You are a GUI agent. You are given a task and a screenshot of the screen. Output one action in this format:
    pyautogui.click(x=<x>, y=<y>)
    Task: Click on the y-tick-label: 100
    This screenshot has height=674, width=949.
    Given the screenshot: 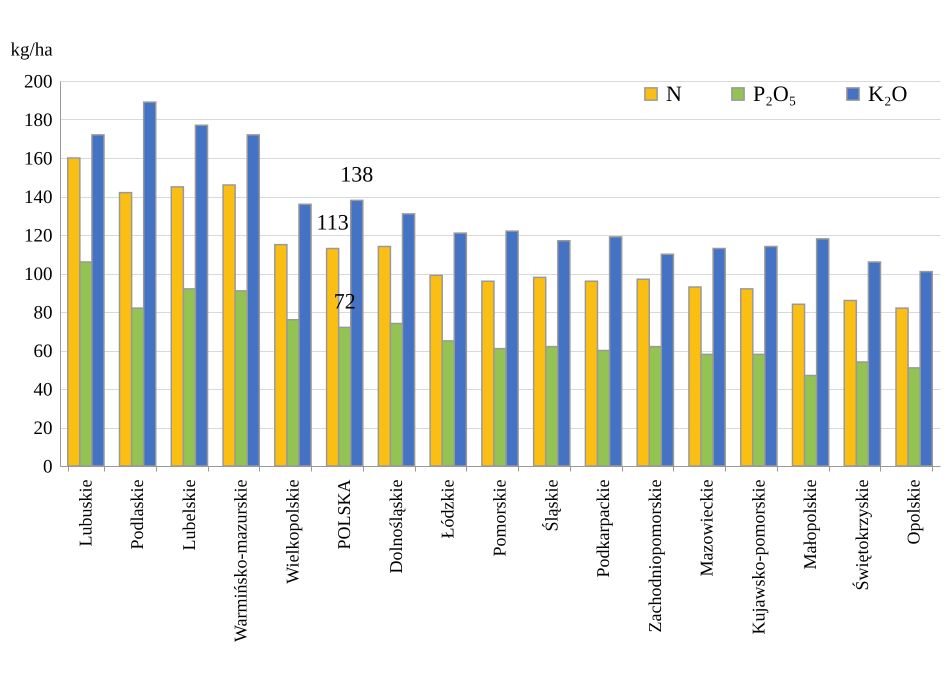 What is the action you would take?
    pyautogui.click(x=38, y=274)
    